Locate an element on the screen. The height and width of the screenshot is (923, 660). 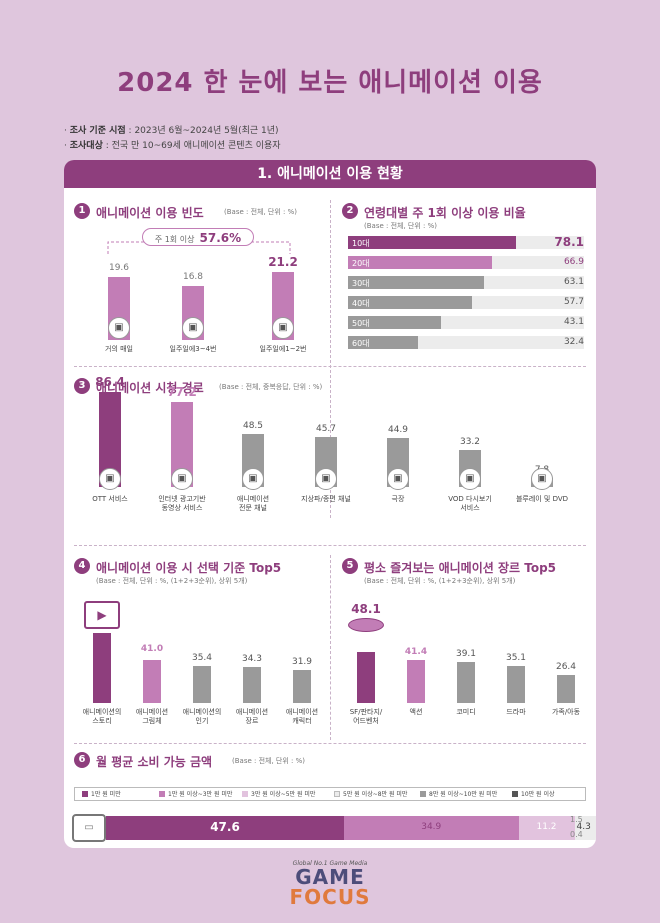
age-label: 20대 is located at coordinates (361, 263).